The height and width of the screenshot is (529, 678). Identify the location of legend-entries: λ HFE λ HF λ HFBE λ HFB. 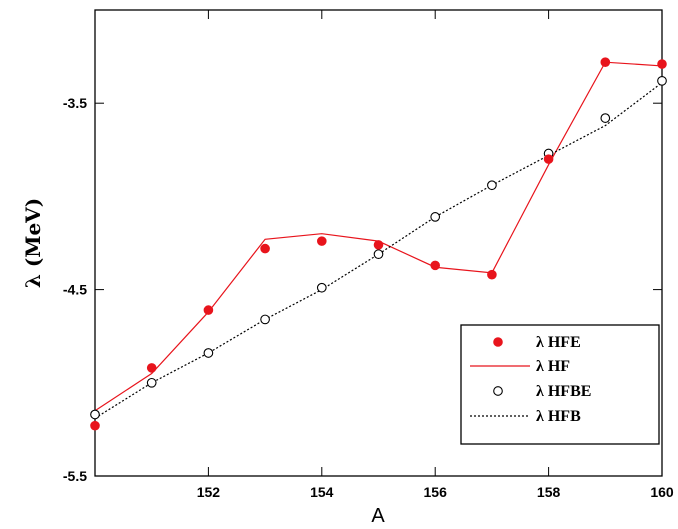
(530, 379).